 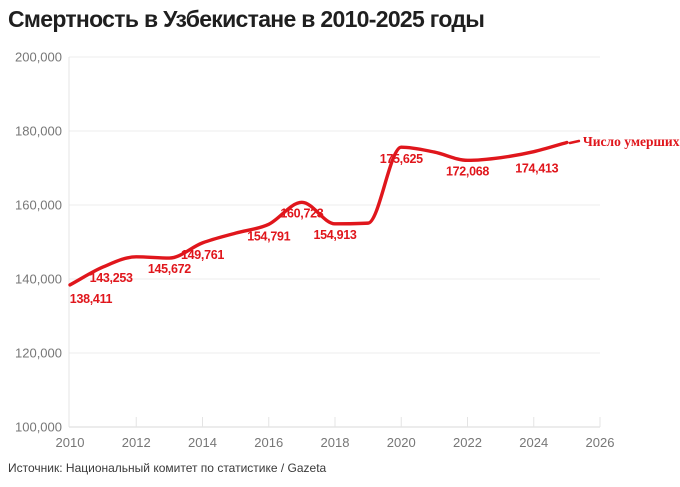 What do you see at coordinates (202, 255) in the screenshot?
I see `data-point-label: 149,761` at bounding box center [202, 255].